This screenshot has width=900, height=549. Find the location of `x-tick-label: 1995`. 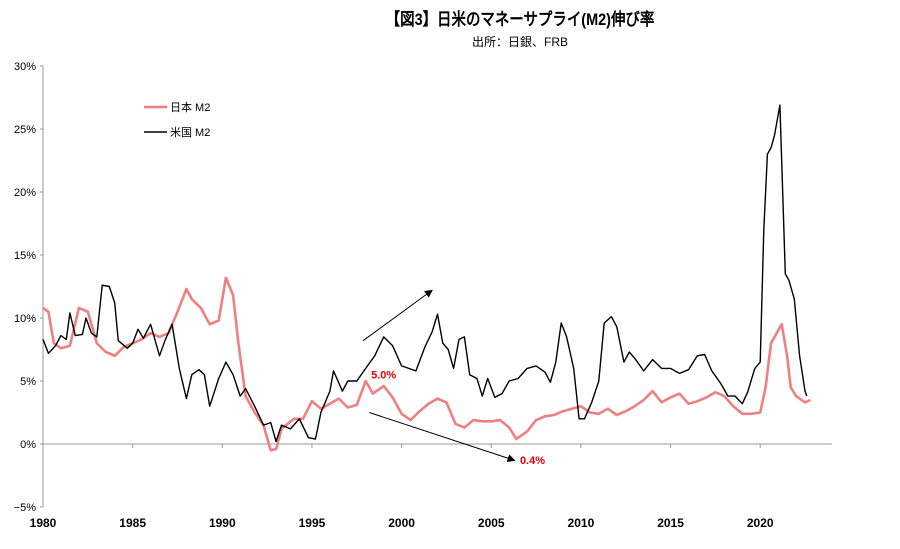

x-tick-label: 1995 is located at coordinates (312, 523).